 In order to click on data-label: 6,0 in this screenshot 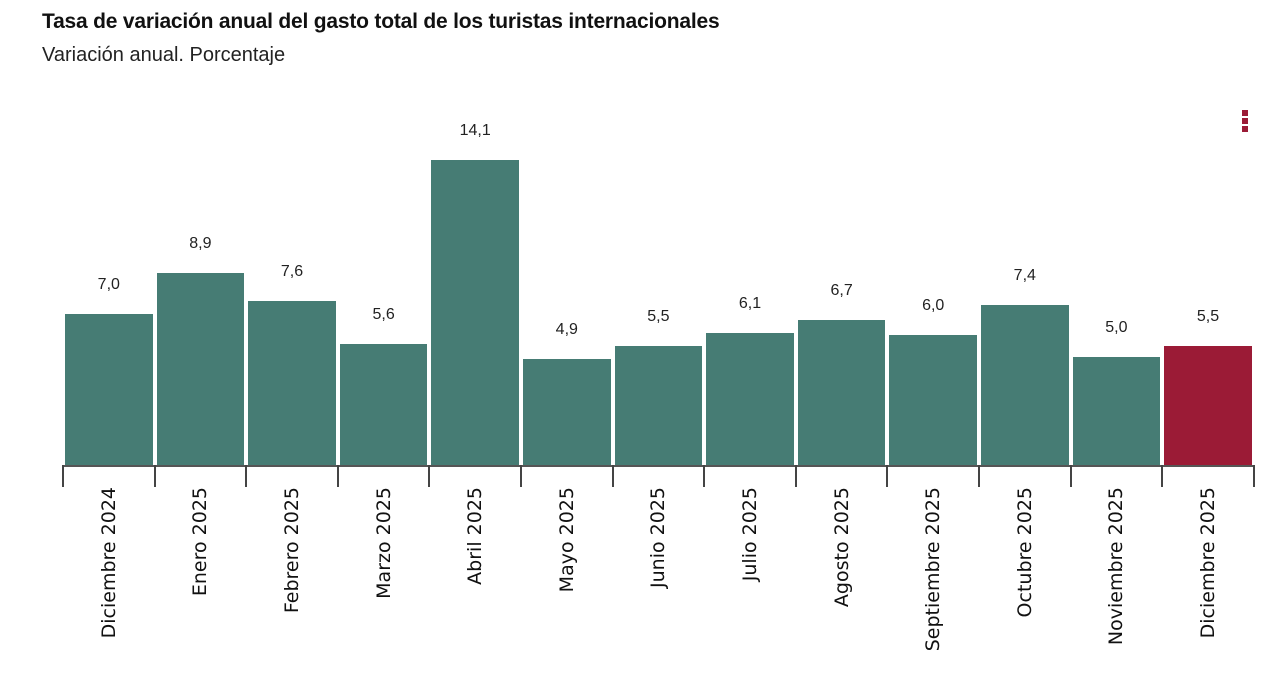, I will do `click(933, 305)`.